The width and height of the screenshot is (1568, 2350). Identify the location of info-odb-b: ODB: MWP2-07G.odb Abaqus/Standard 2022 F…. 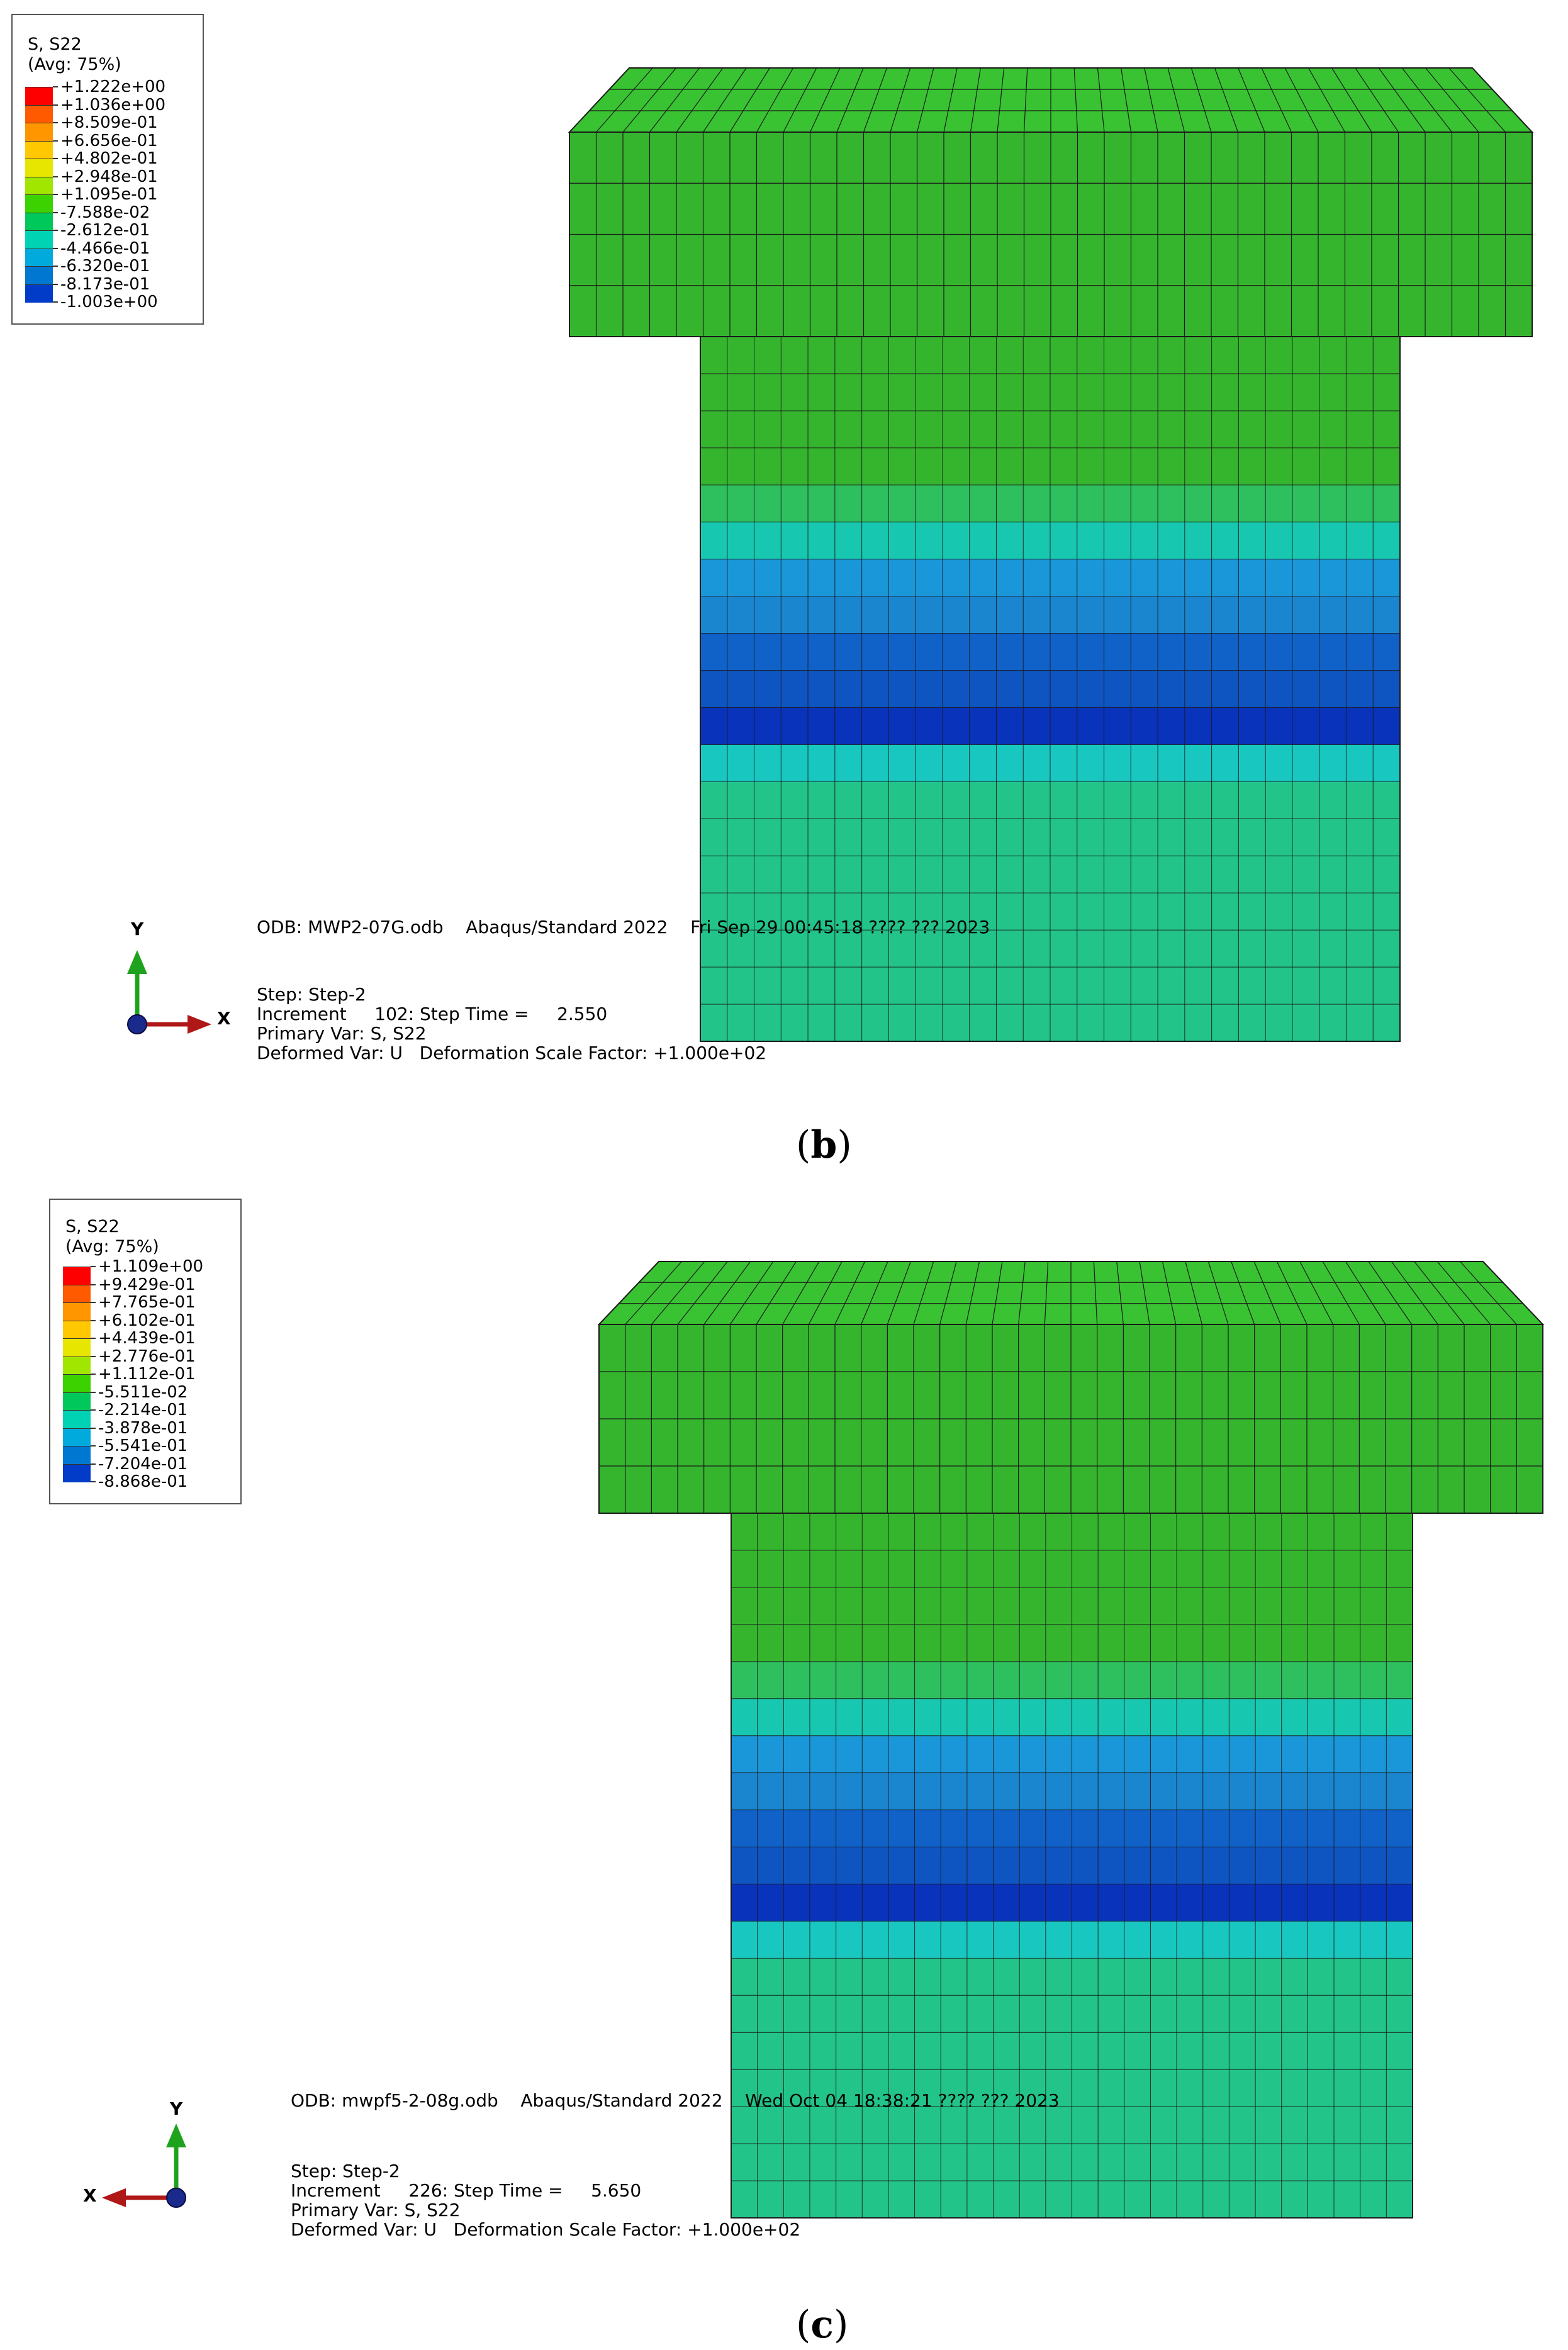
(623, 927).